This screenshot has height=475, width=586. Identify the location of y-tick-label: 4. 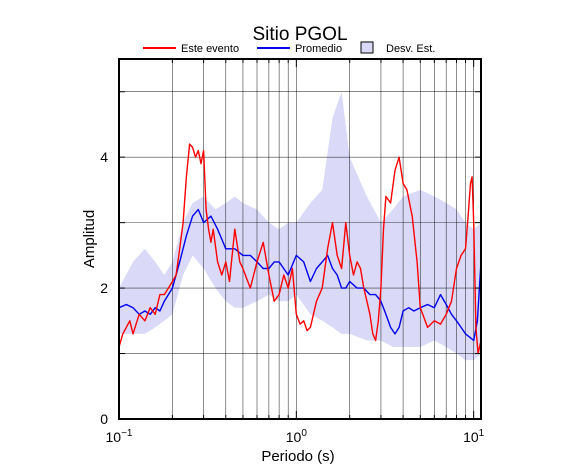
(104, 157).